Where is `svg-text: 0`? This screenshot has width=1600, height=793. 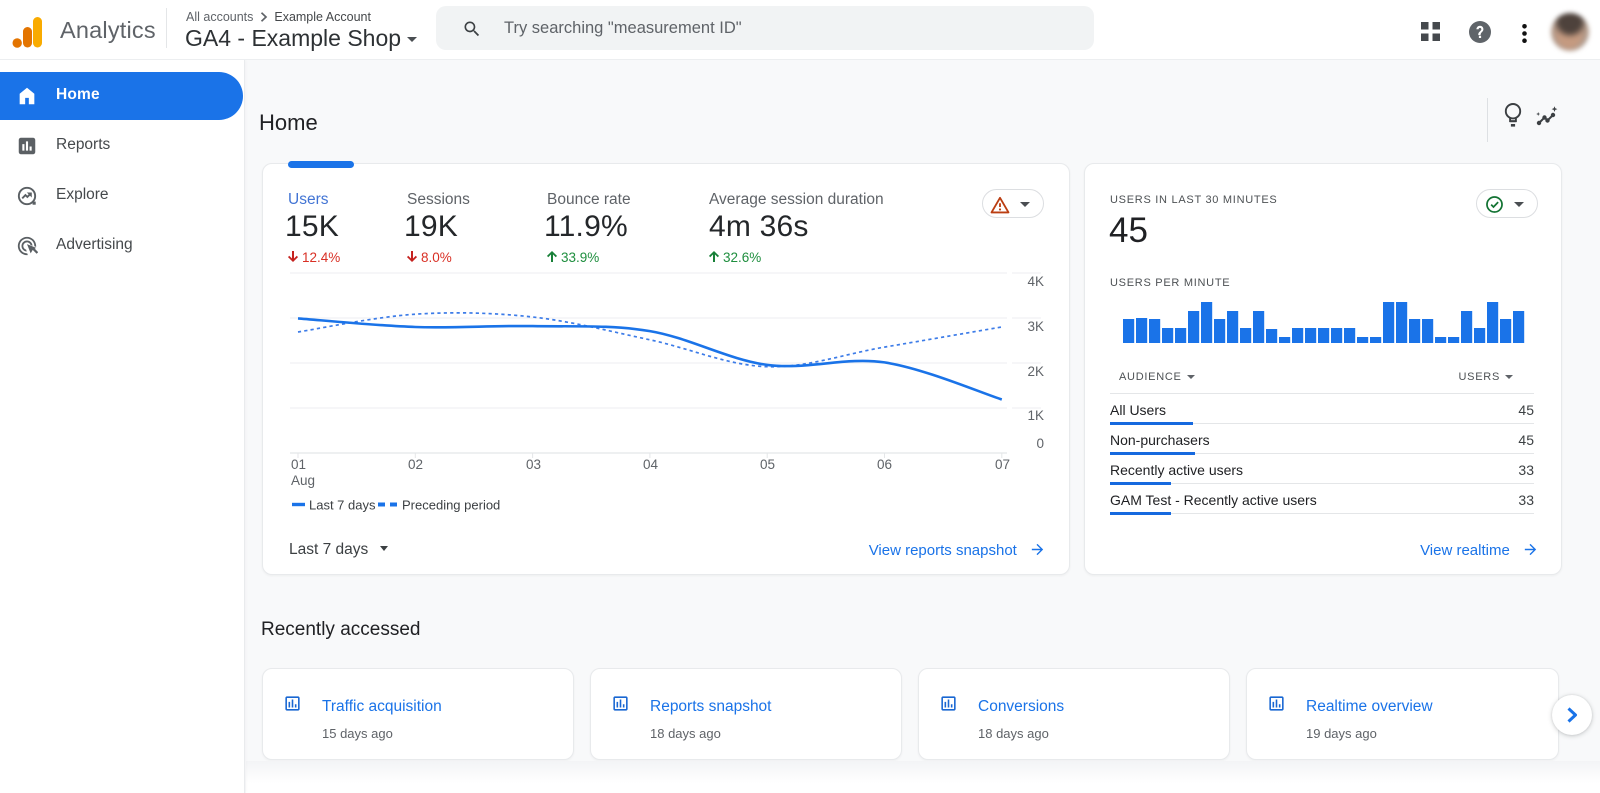 svg-text: 0 is located at coordinates (1040, 443).